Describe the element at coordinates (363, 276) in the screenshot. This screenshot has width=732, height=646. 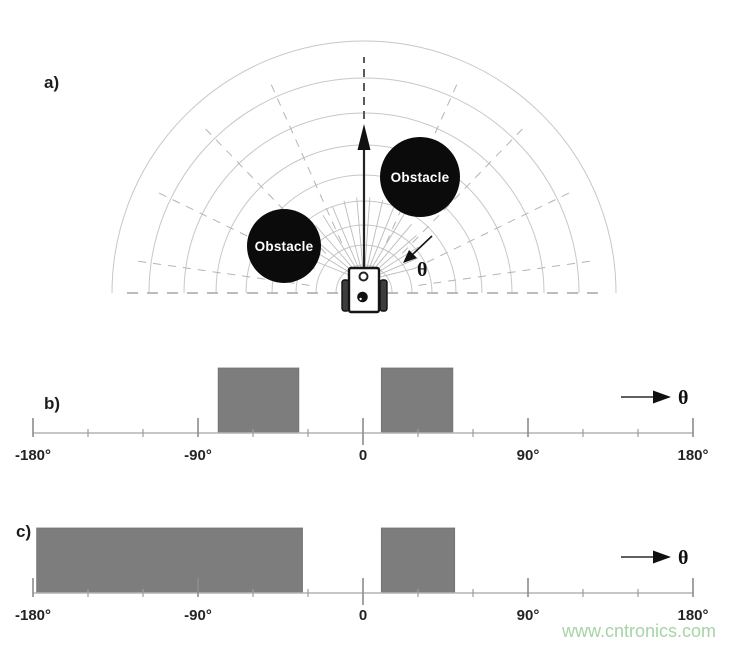
I see `robot-front-sensor` at that location.